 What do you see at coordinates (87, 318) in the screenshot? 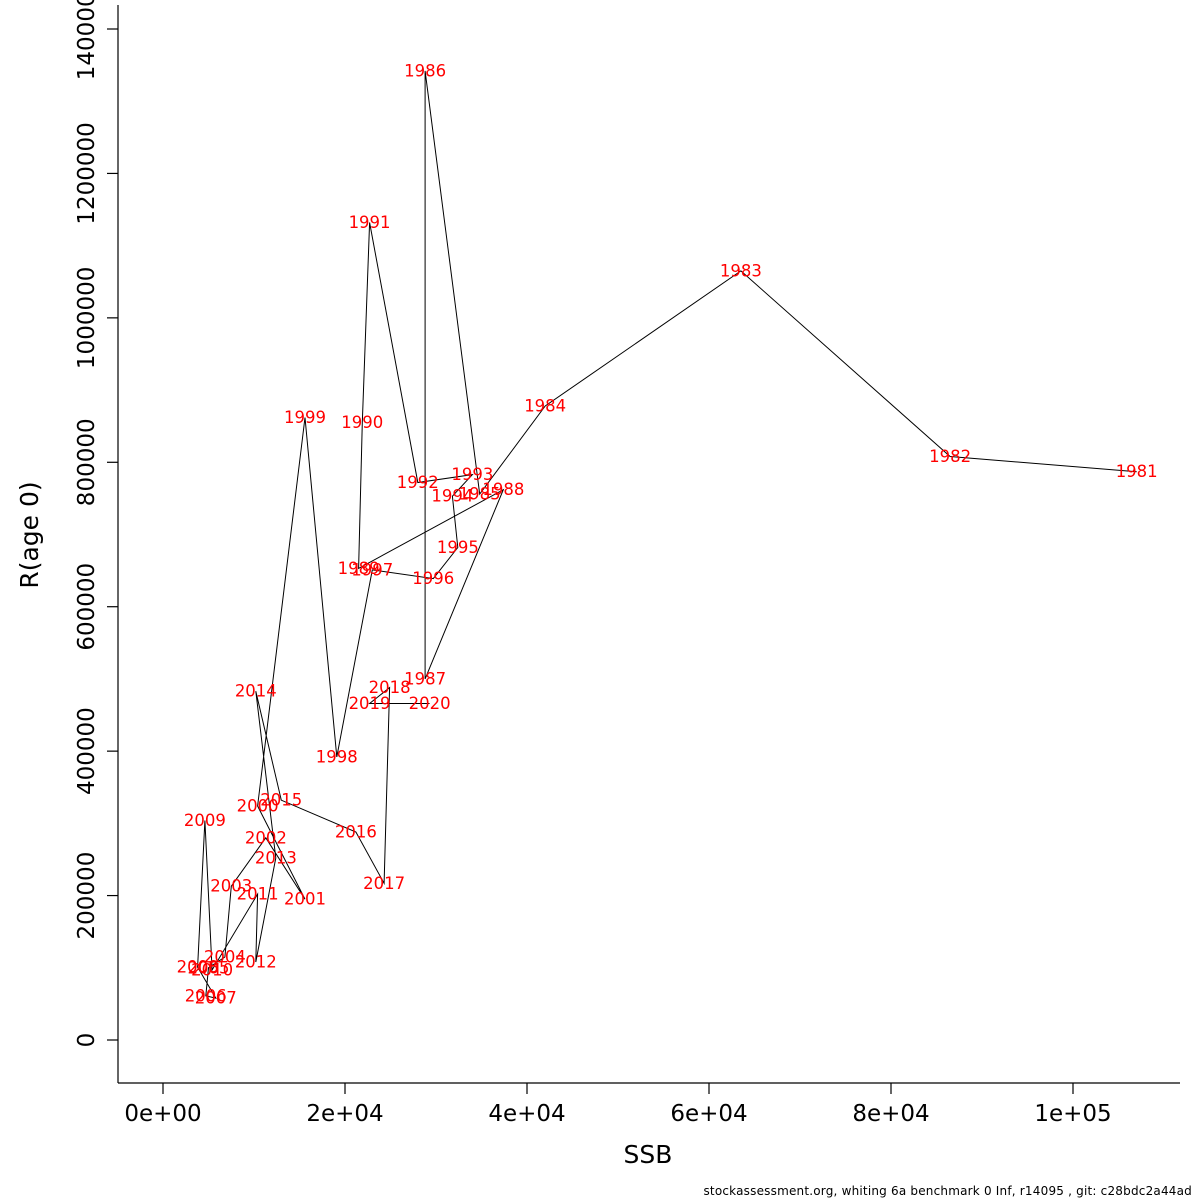
I see `y-tick-label: 1000000` at bounding box center [87, 318].